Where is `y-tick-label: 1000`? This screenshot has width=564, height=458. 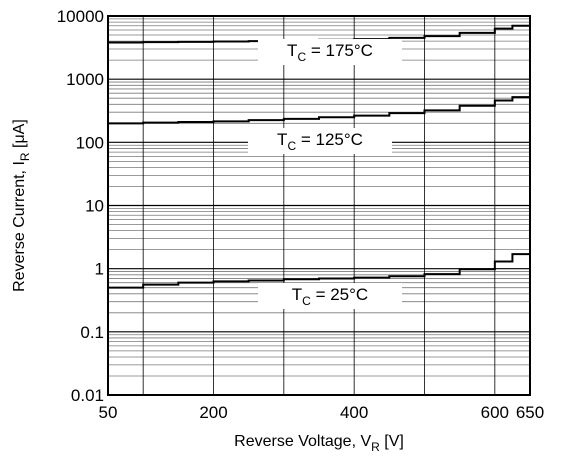 y-tick-label: 1000 is located at coordinates (85, 79).